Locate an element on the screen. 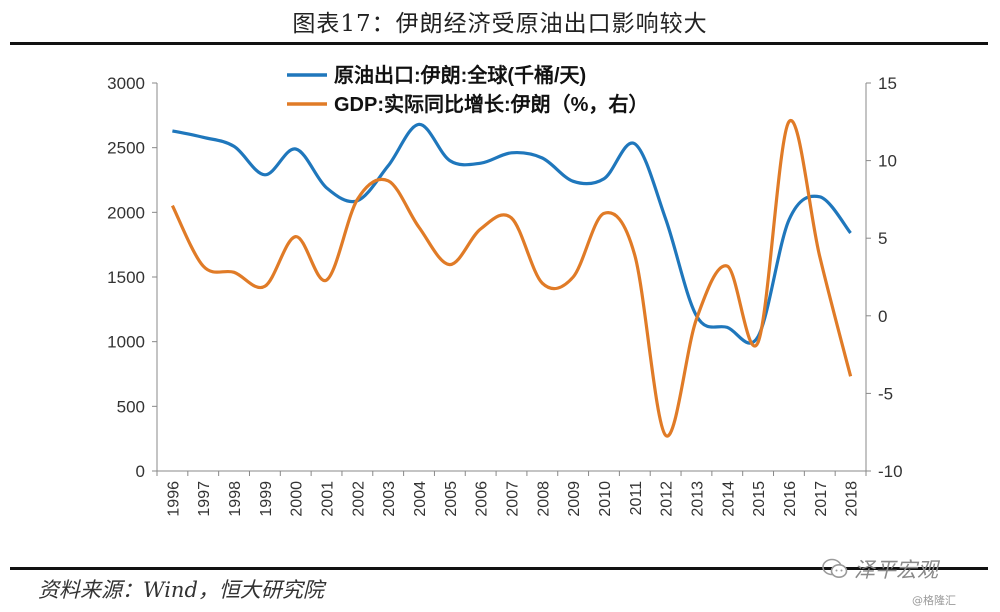 This screenshot has height=612, width=1000. brand-watermark: 泽平宏观 is located at coordinates (880, 569).